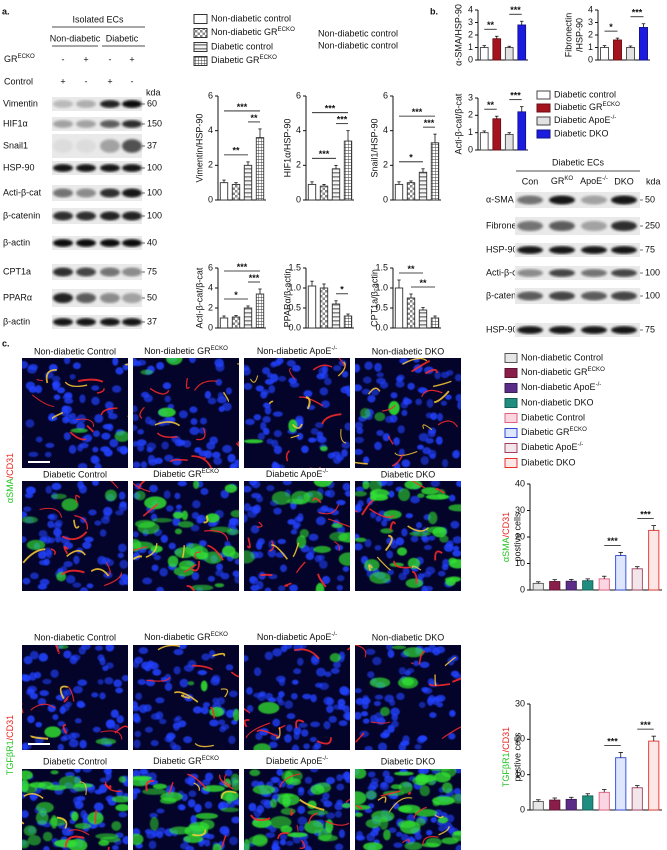  What do you see at coordinates (22, 192) in the screenshot?
I see `blot-label: Acti-β-cat` at bounding box center [22, 192].